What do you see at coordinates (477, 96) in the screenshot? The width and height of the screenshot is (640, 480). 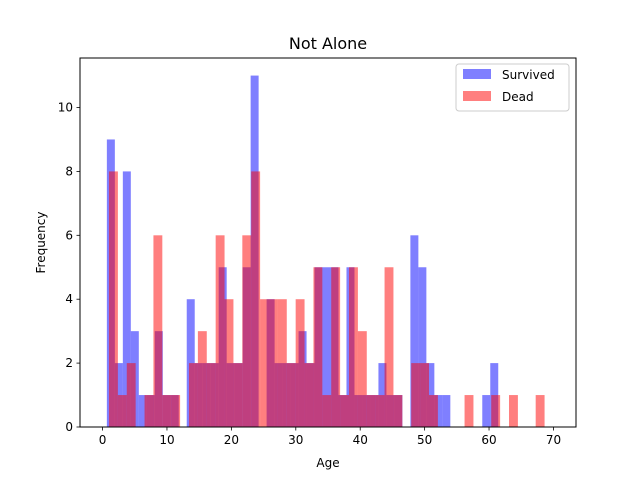 I see `legend-swatch-dead` at bounding box center [477, 96].